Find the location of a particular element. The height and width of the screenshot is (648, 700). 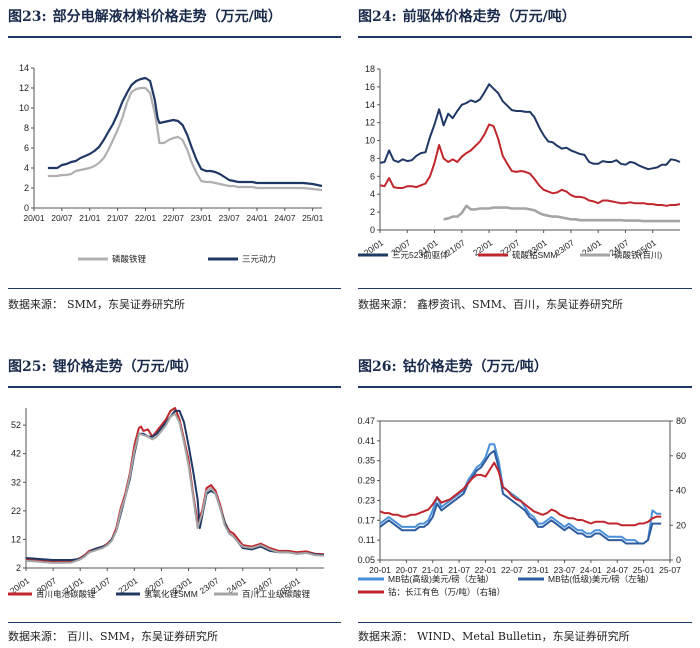

x-tick-label: 24/07 is located at coordinates (285, 218).